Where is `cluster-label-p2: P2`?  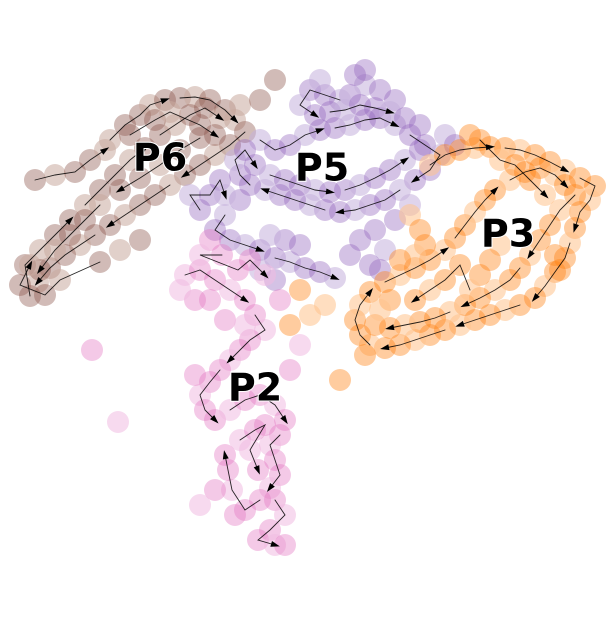 cluster-label-p2: P2 is located at coordinates (255, 388).